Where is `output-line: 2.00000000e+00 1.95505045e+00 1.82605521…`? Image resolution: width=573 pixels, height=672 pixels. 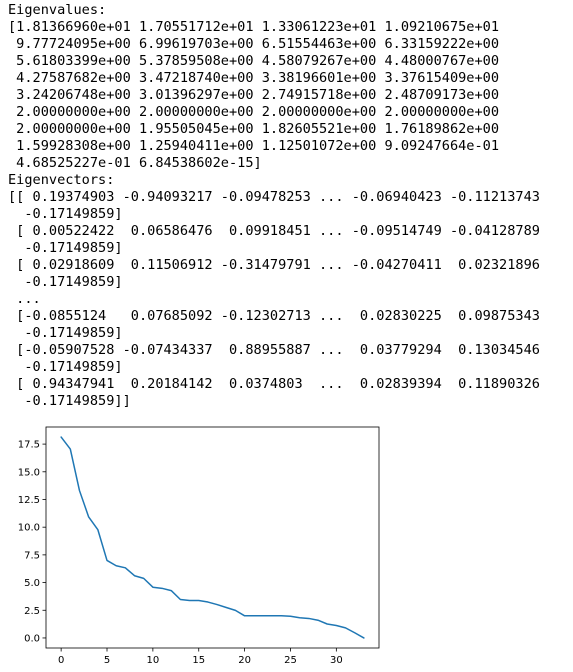
output-line: 2.00000000e+00 1.95505045e+00 1.82605521… is located at coordinates (254, 129).